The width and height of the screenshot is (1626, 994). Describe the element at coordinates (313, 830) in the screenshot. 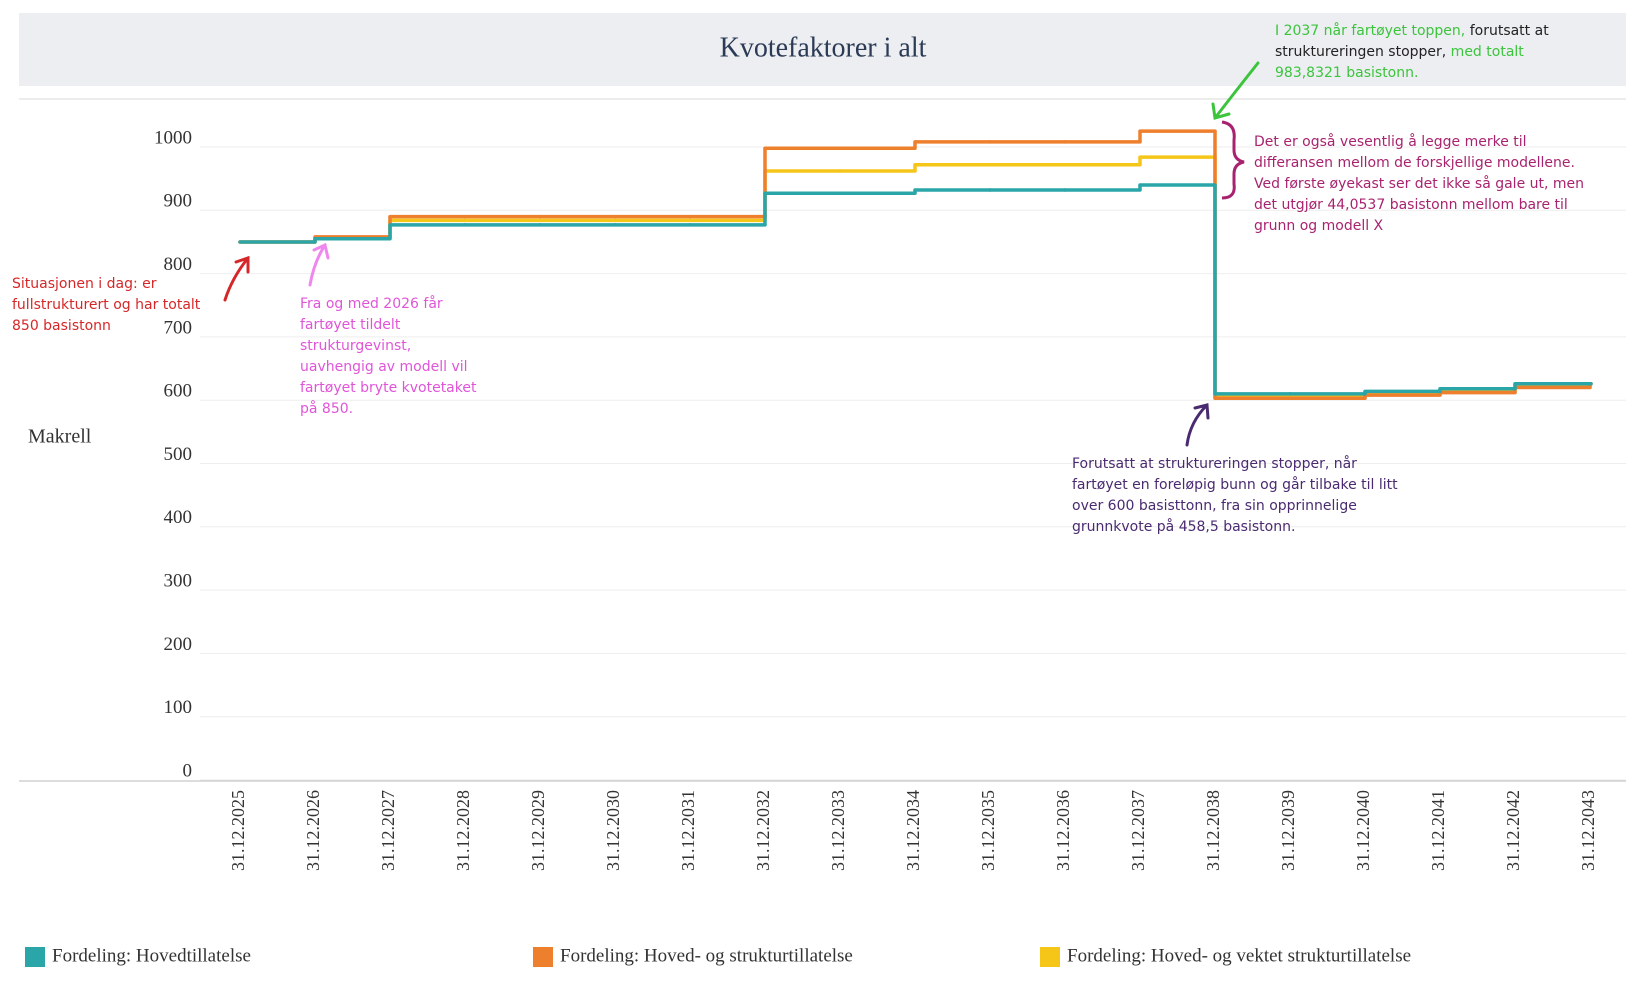

I see `x-tick-label: 31.12.2026` at that location.